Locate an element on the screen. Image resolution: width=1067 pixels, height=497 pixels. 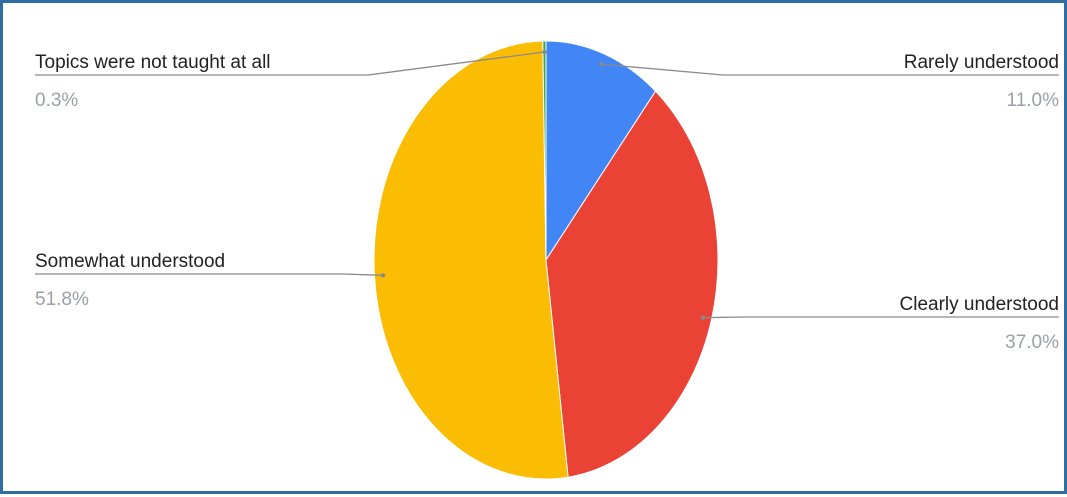
pie-slice-rarely-understood is located at coordinates (601, 151).